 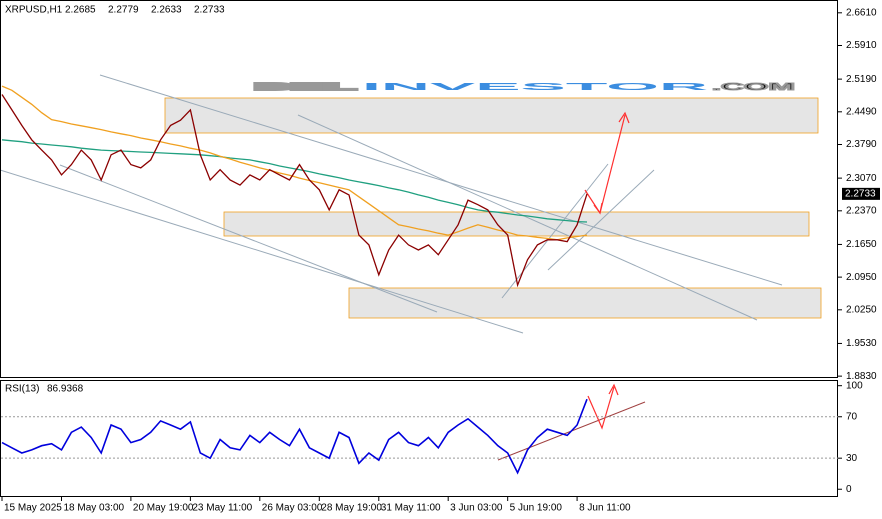 What do you see at coordinates (537, 87) in the screenshot?
I see `logo-investor: INVESTOR` at bounding box center [537, 87].